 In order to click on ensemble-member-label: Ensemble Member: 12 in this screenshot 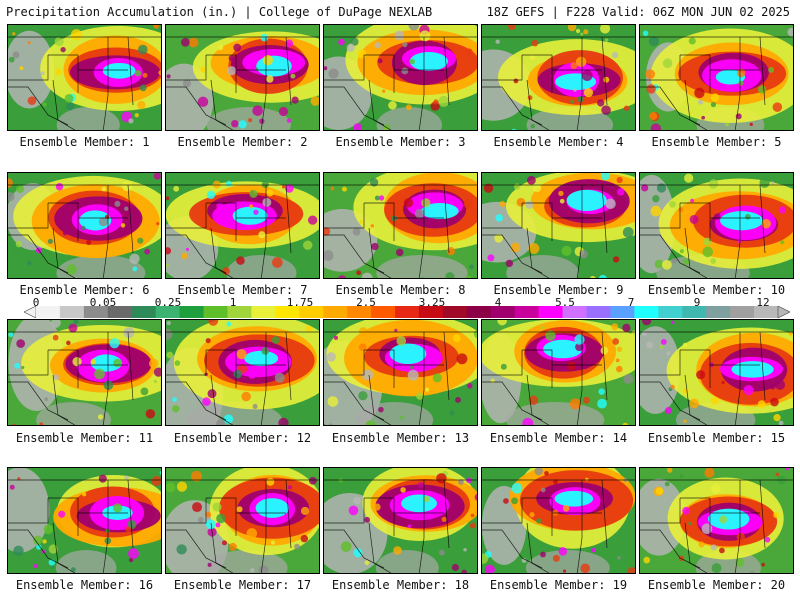, I will do `click(242, 438)`.